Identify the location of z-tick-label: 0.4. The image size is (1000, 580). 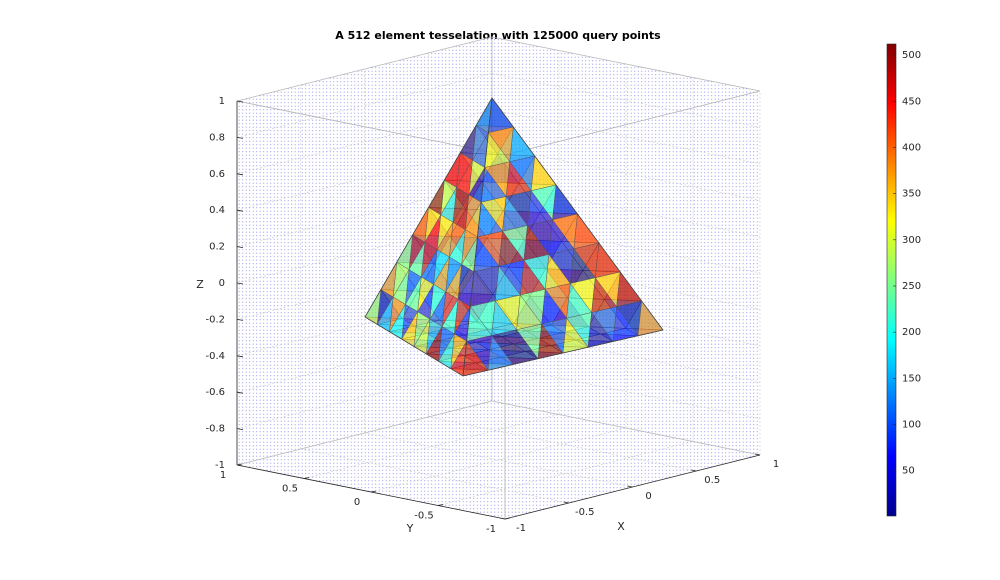
(217, 210).